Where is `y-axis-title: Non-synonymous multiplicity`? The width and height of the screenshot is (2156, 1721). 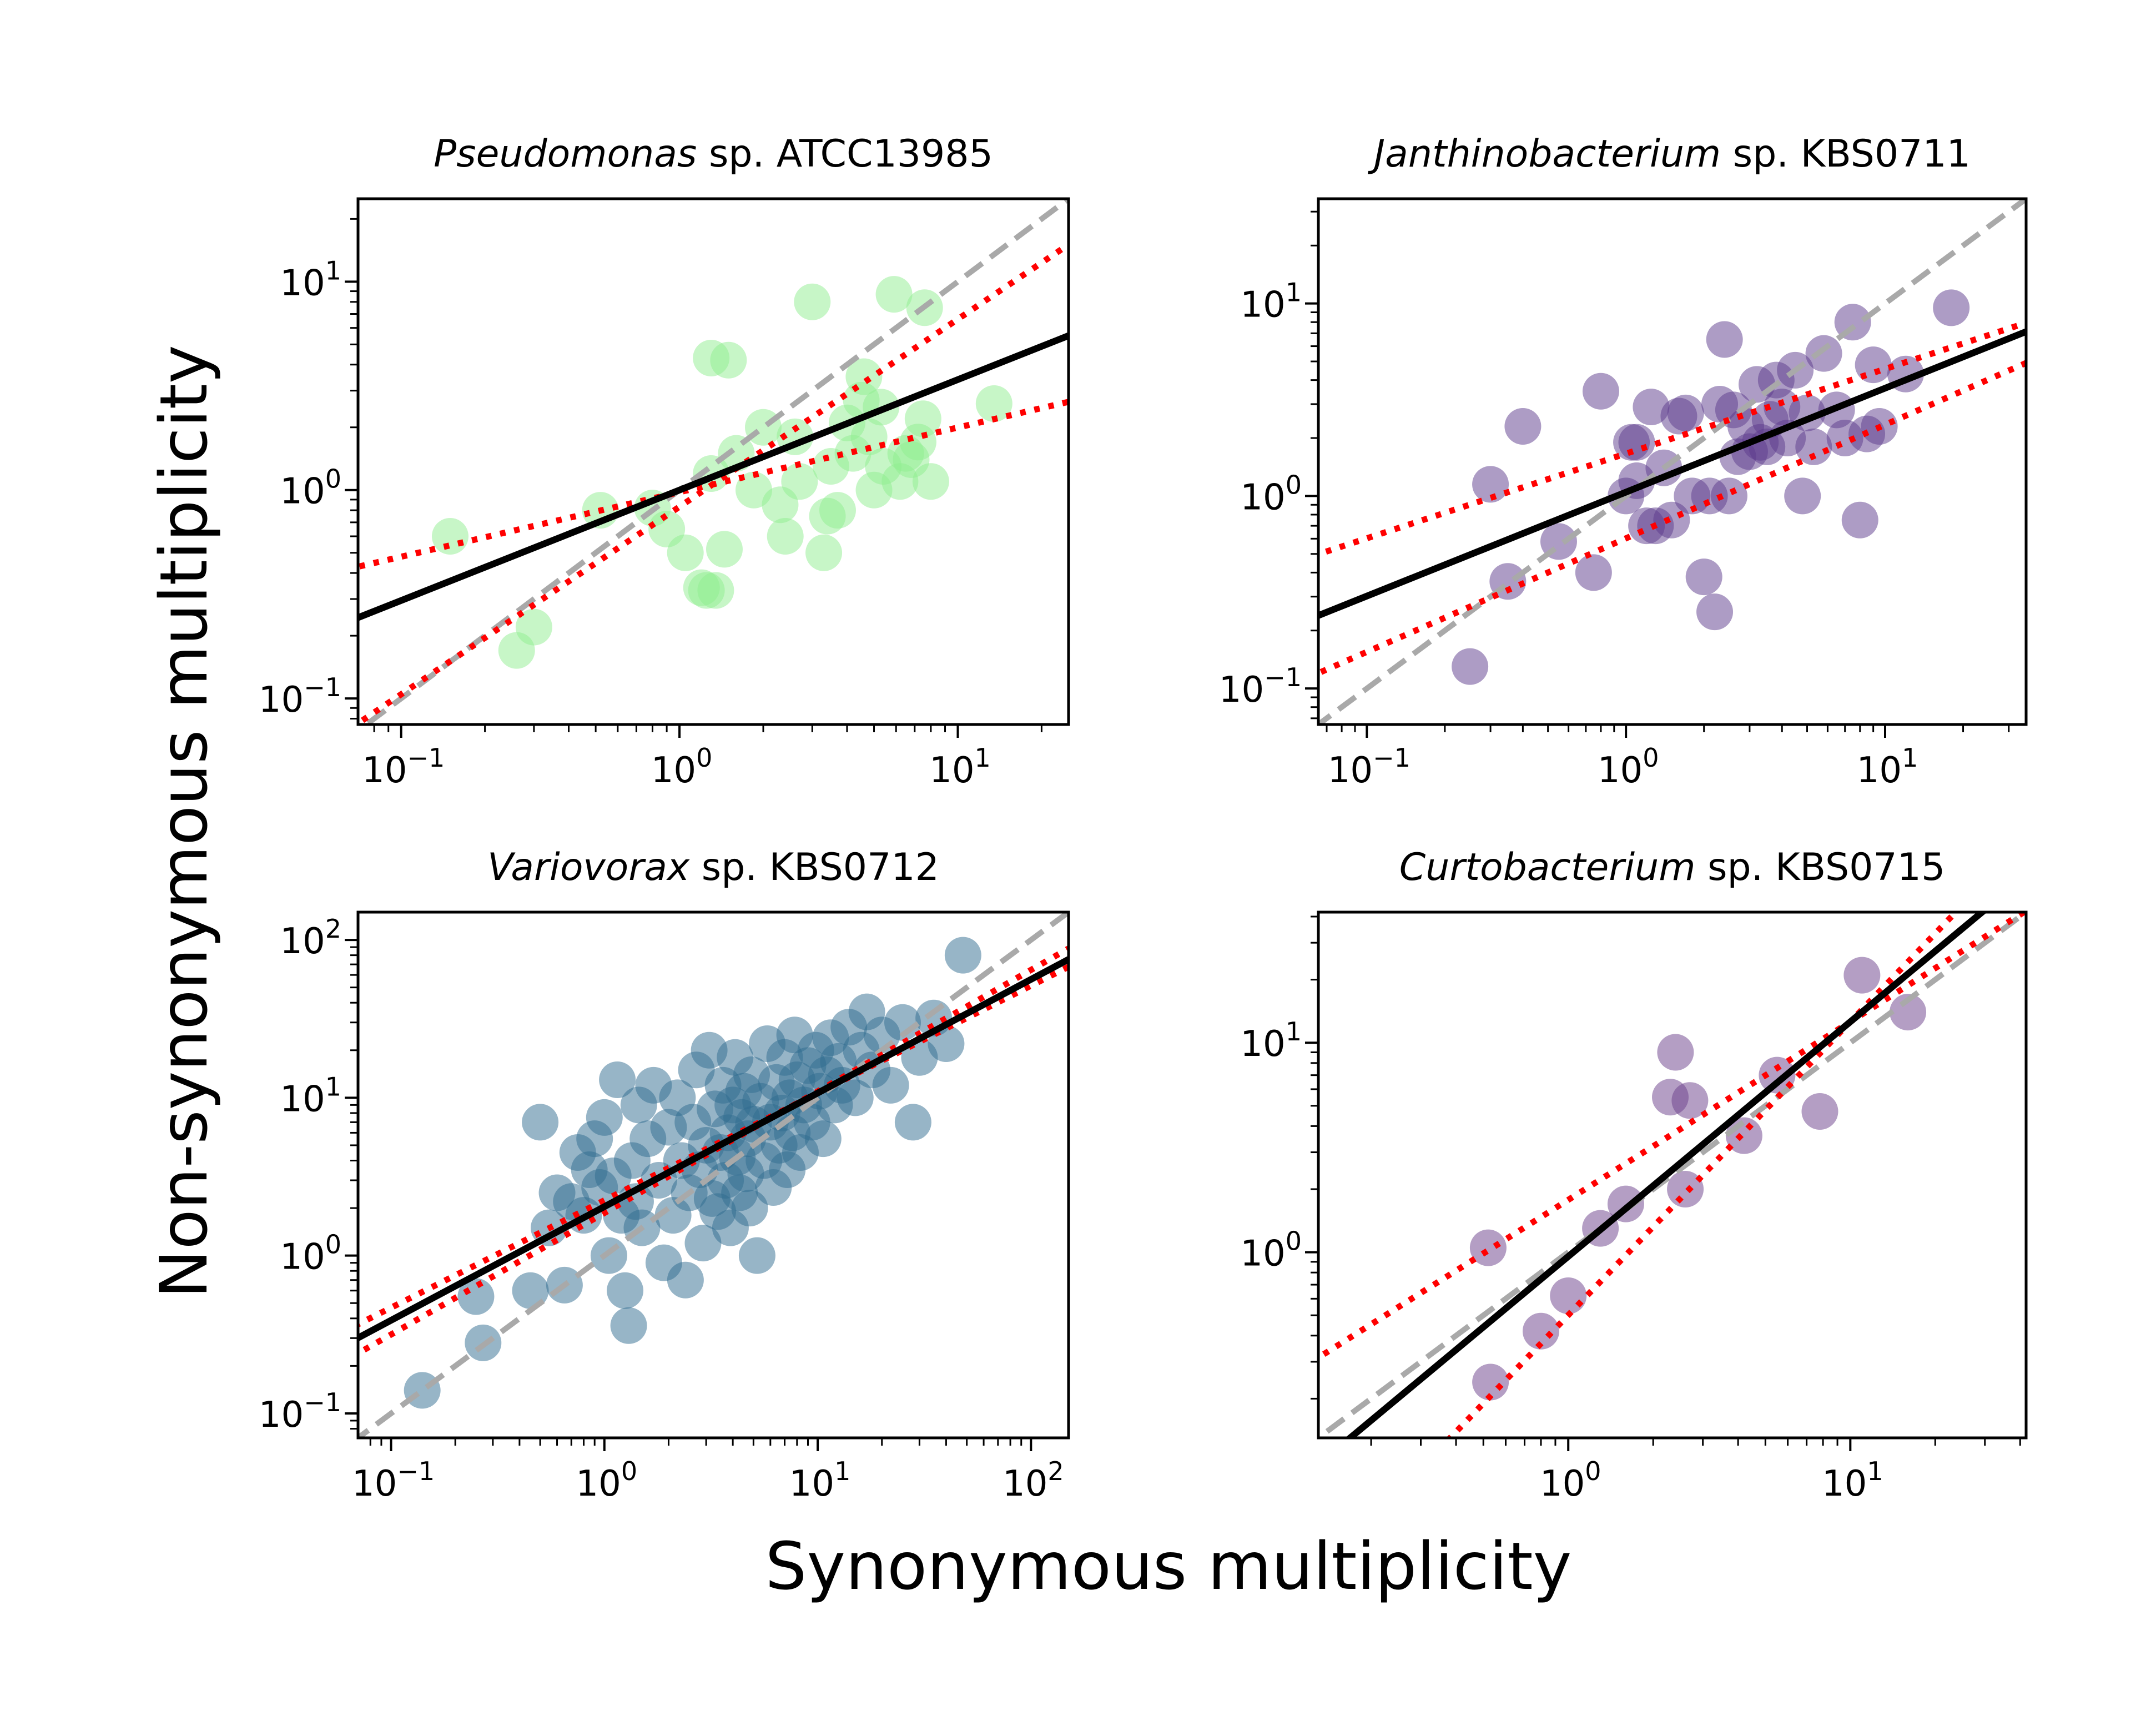 y-axis-title: Non-synonymous multiplicity is located at coordinates (183, 821).